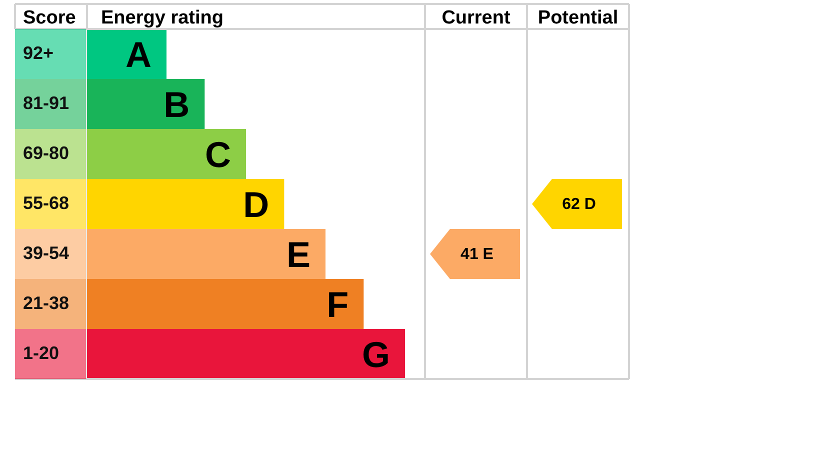 The height and width of the screenshot is (460, 816). I want to click on y-tick-label: 69-80, so click(46, 153).